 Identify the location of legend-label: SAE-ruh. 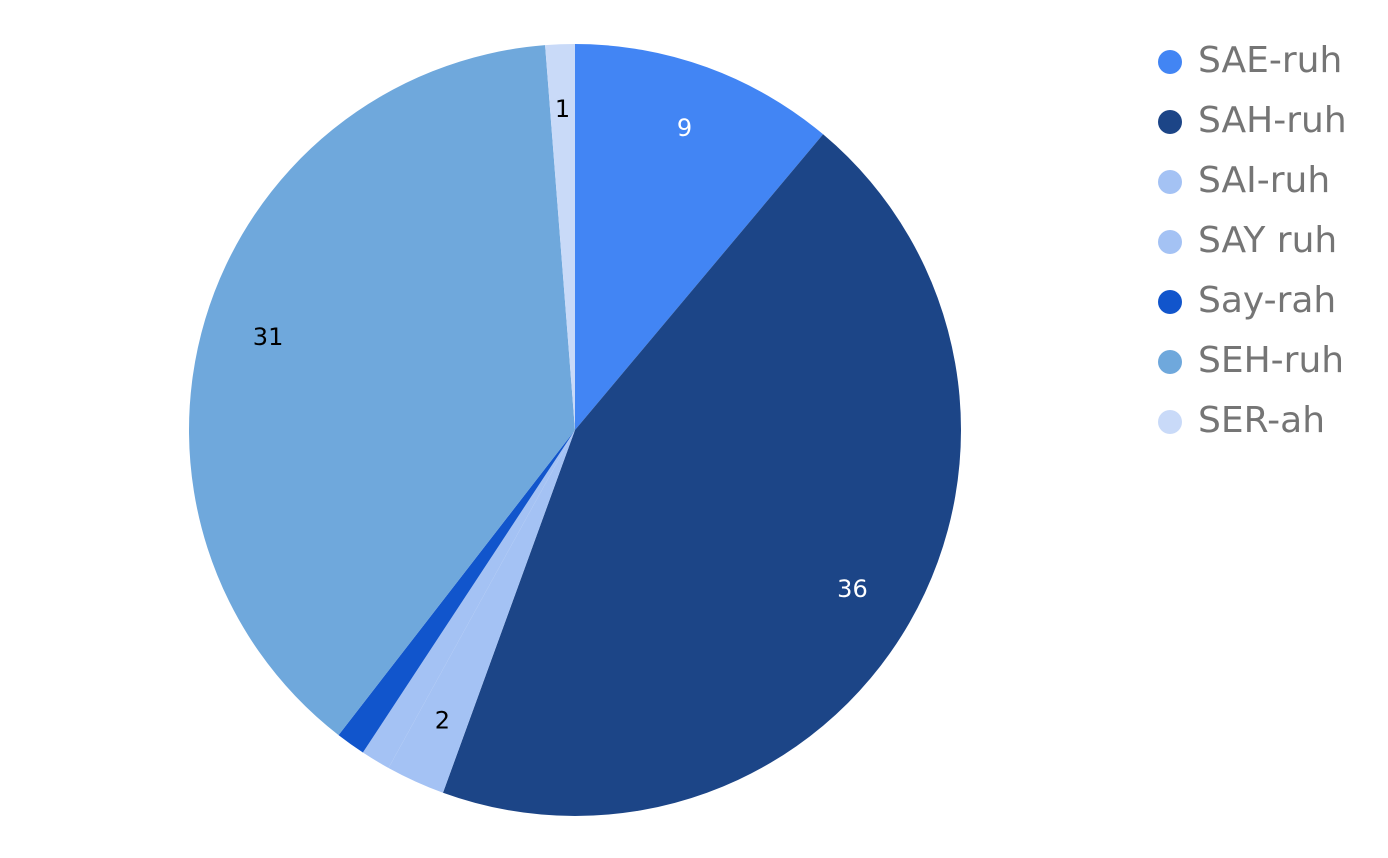
(1270, 60).